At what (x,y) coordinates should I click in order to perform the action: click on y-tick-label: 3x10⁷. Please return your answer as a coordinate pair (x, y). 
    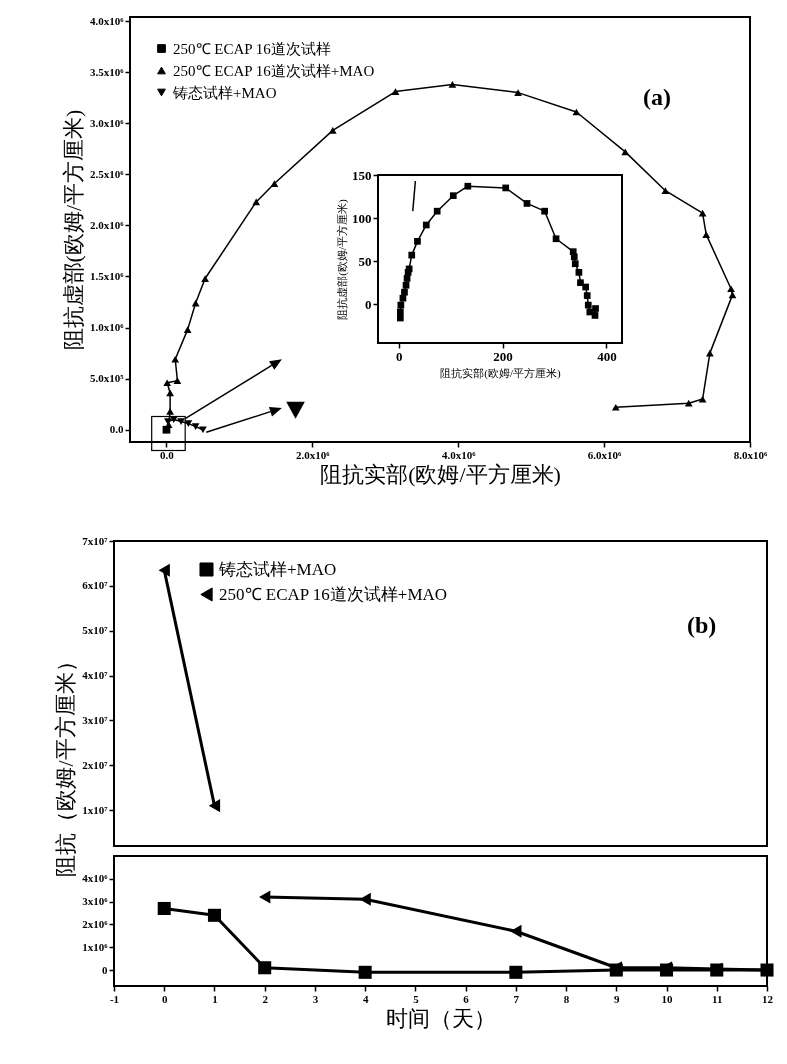
    Looking at the image, I should click on (95, 719).